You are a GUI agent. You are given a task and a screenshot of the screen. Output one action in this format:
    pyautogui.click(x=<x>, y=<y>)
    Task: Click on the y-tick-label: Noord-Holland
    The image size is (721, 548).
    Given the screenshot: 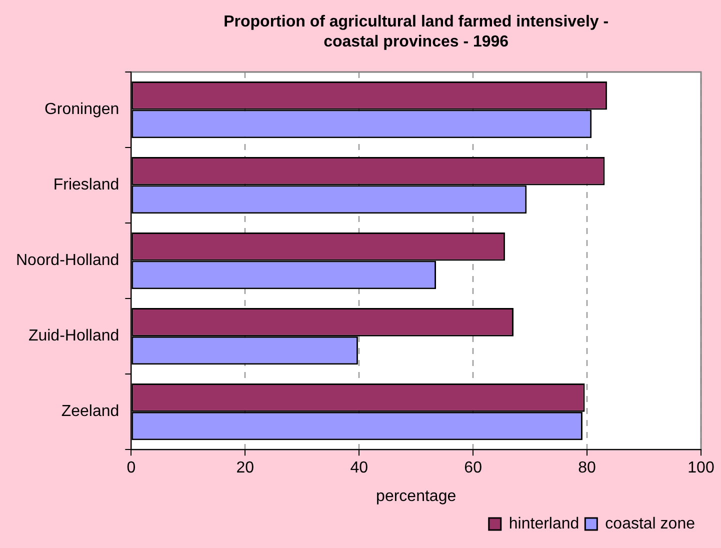 What is the action you would take?
    pyautogui.click(x=68, y=261)
    